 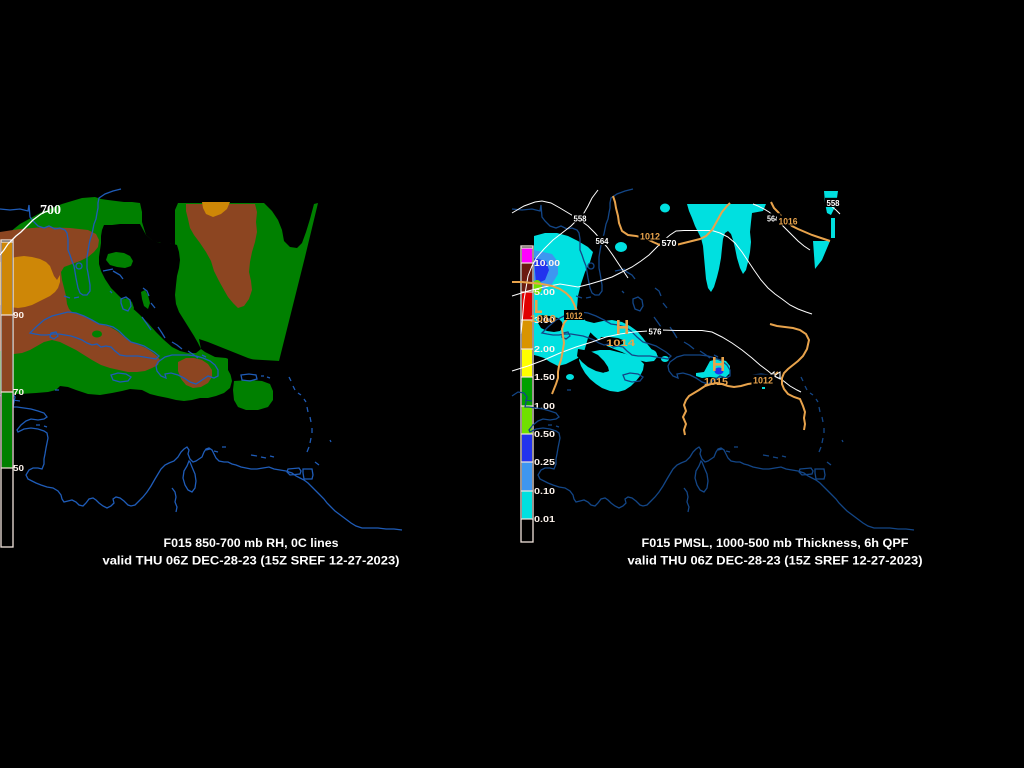 I want to click on svg-text: 0.50, so click(x=545, y=434).